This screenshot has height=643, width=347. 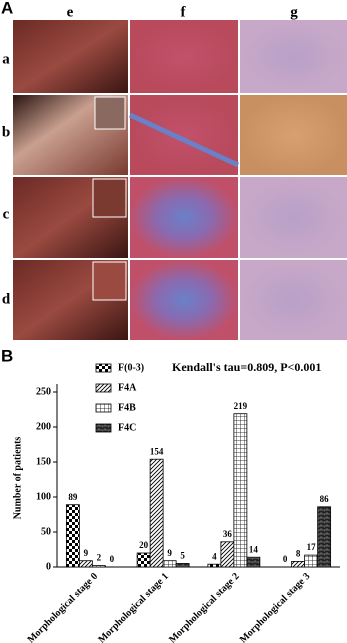 I want to click on legend-label: F4B, so click(x=127, y=407).